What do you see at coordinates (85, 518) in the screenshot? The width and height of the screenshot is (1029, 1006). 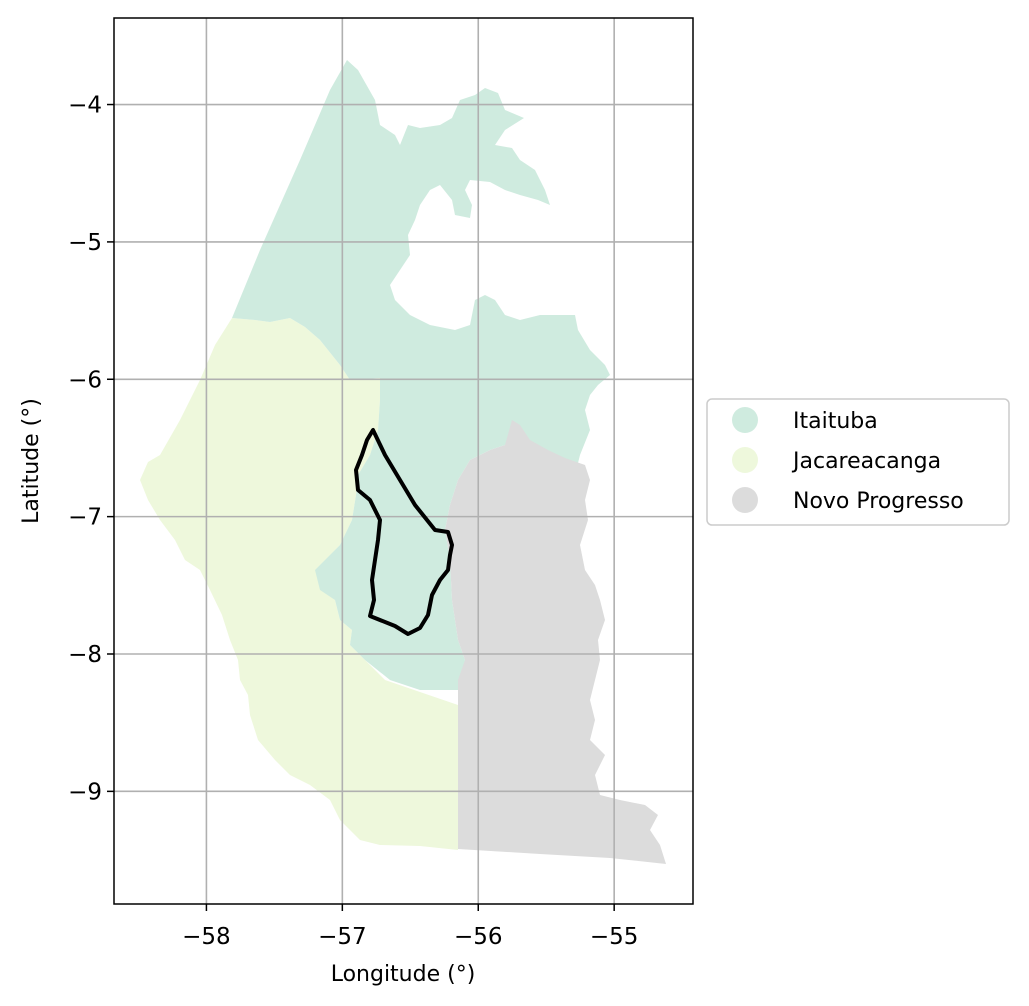 I see `y-tick-label: −7` at bounding box center [85, 518].